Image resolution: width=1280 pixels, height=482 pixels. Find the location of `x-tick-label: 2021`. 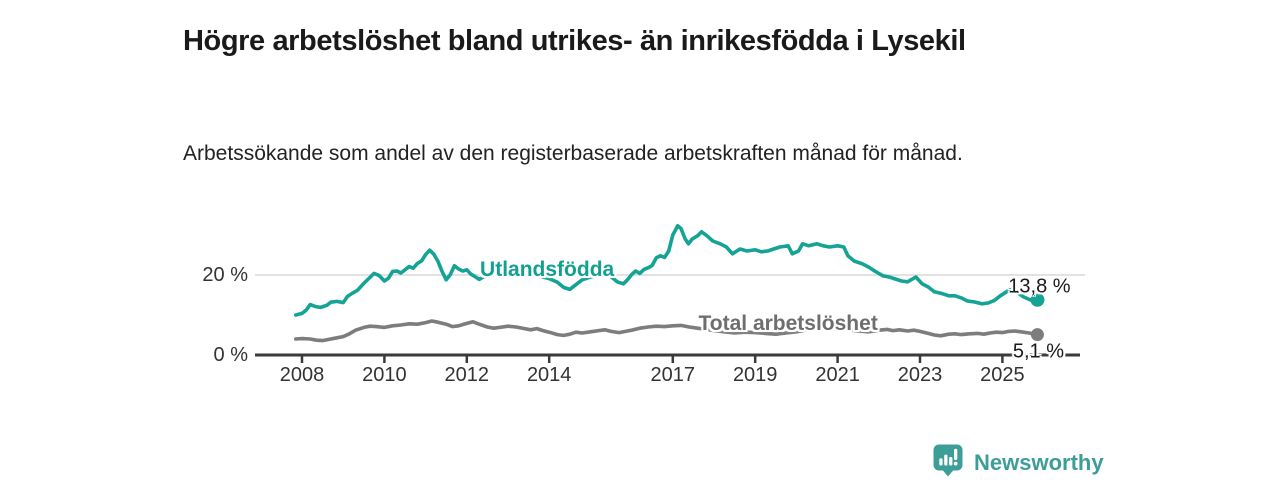

x-tick-label: 2021 is located at coordinates (837, 375).